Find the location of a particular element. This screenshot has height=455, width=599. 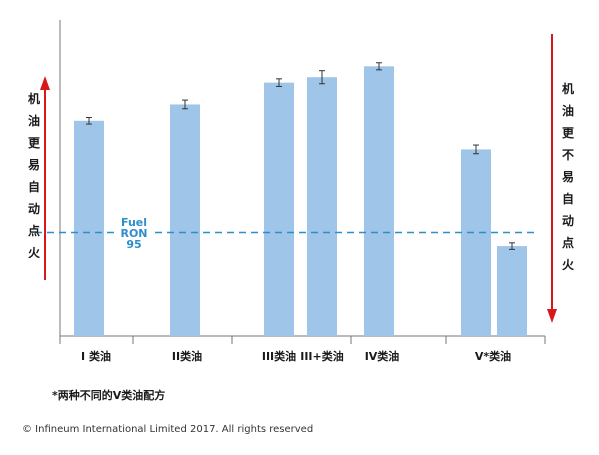

left-axis-label: 机 油 更 易 自 动 点 火 is located at coordinates (33, 176).